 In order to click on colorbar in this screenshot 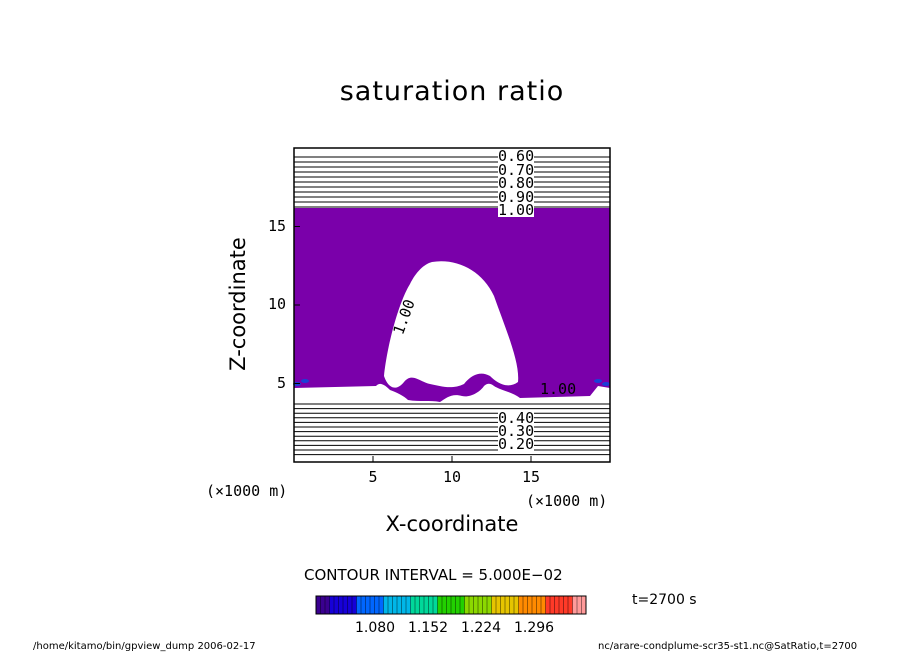, I will do `click(451, 605)`.